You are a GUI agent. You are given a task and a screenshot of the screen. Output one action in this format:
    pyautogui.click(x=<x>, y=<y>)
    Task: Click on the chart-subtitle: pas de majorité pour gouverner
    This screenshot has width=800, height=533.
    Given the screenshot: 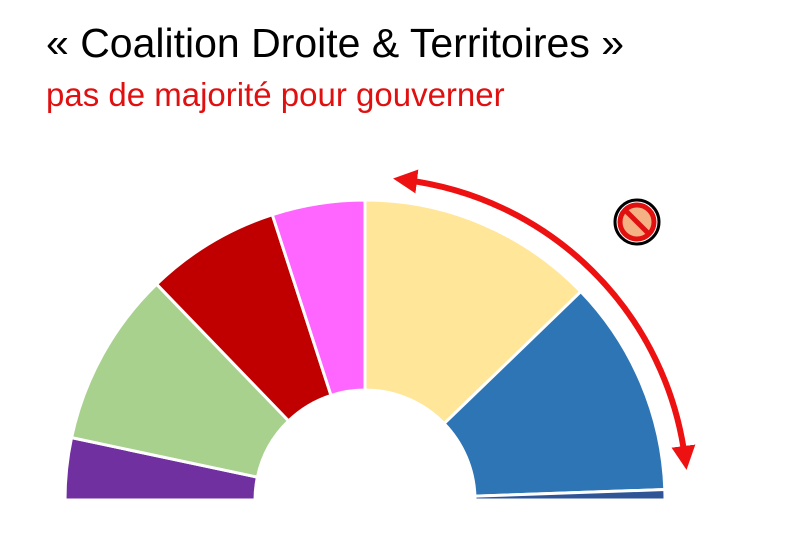 What is the action you would take?
    pyautogui.click(x=275, y=94)
    